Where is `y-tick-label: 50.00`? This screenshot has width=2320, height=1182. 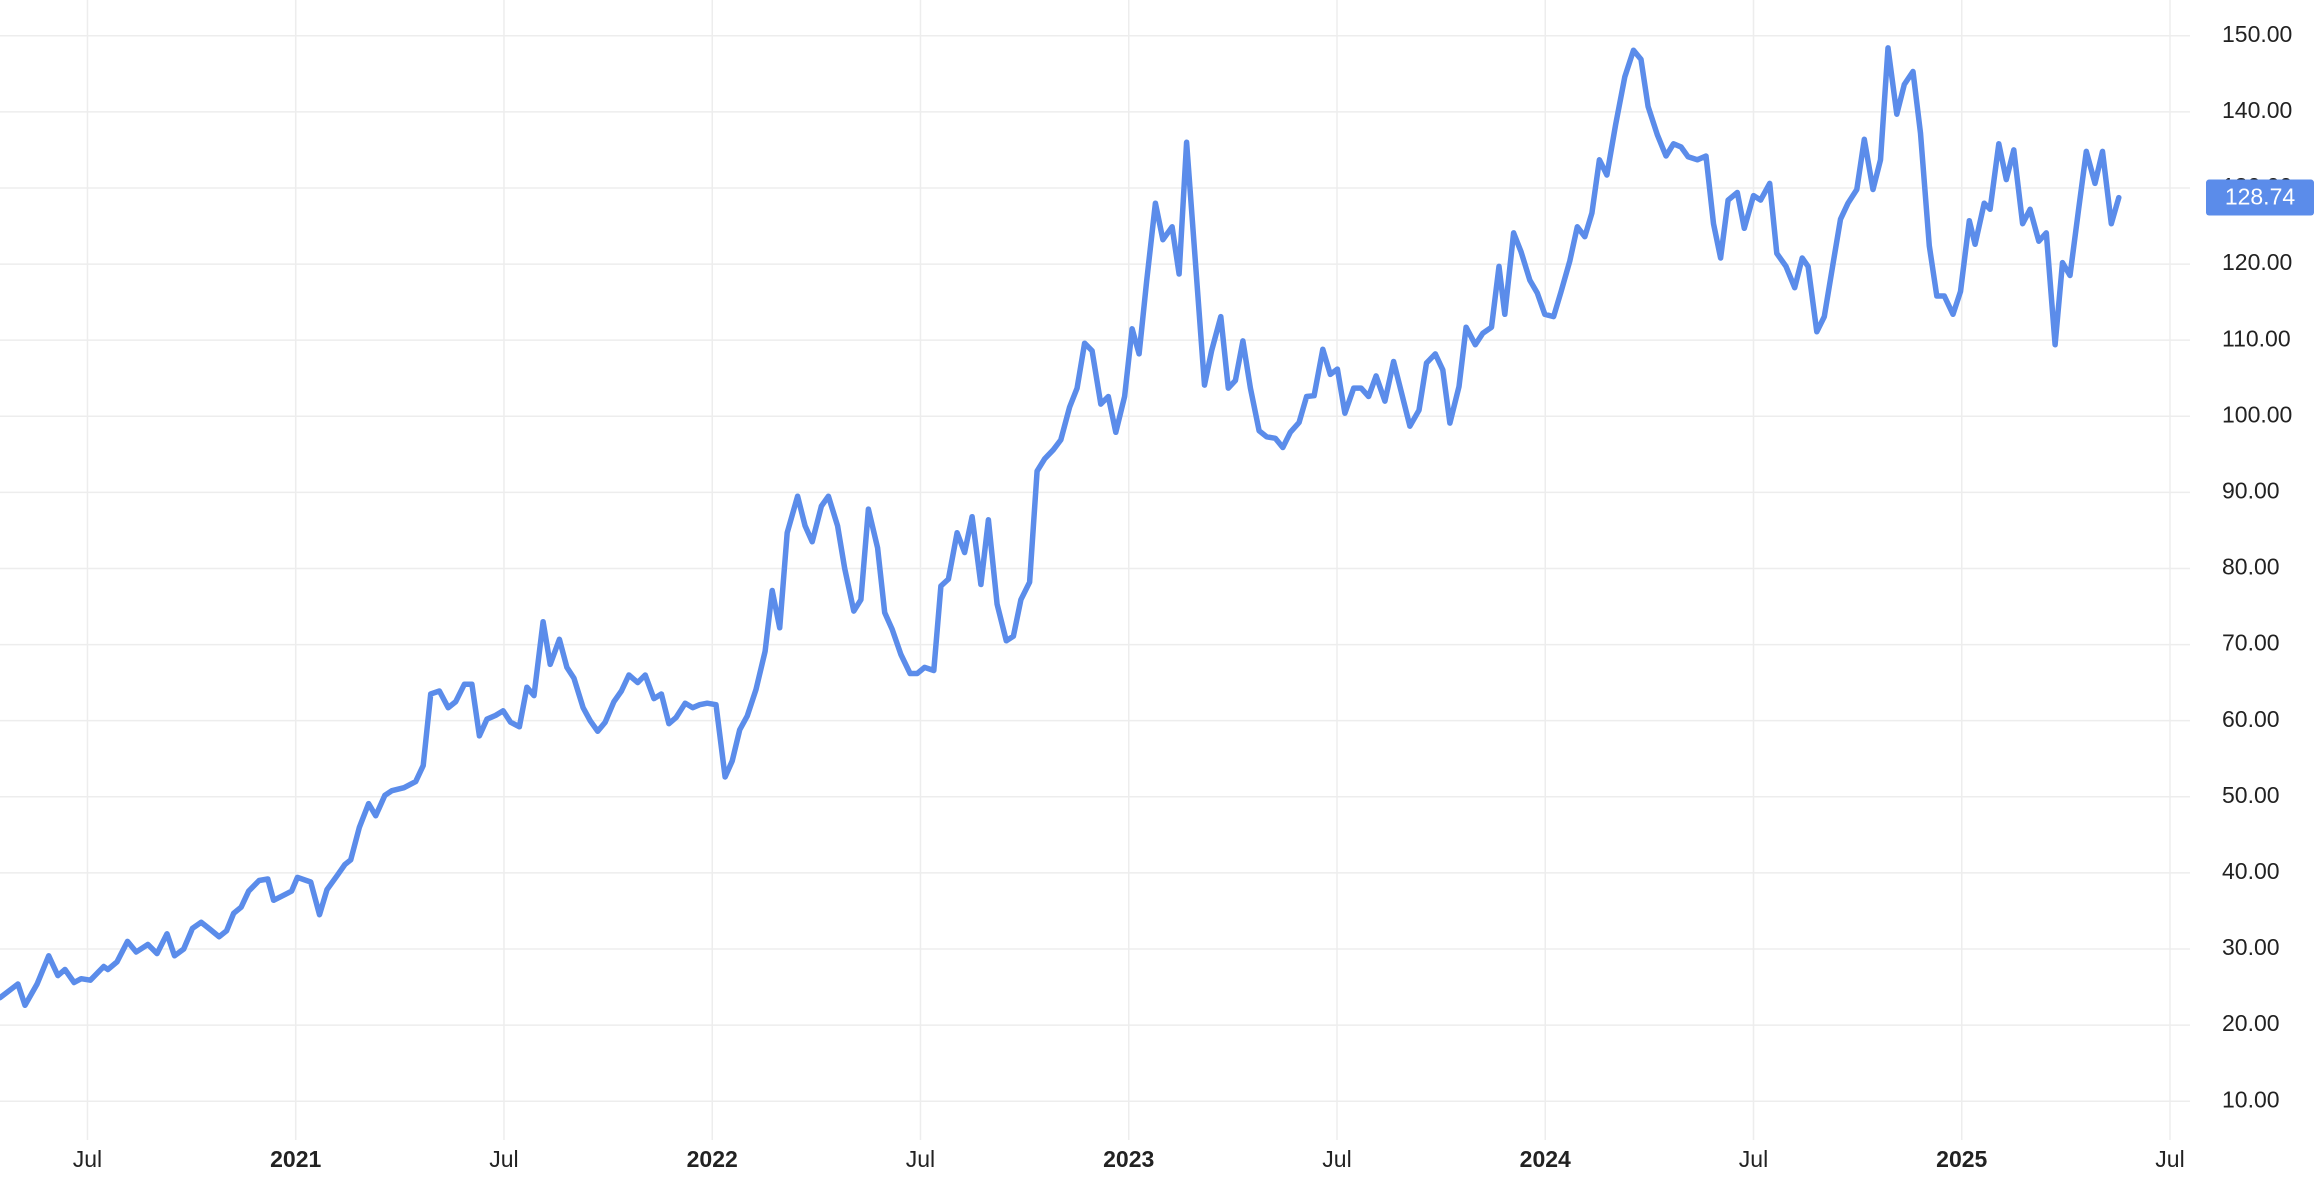 y-tick-label: 50.00 is located at coordinates (2251, 795).